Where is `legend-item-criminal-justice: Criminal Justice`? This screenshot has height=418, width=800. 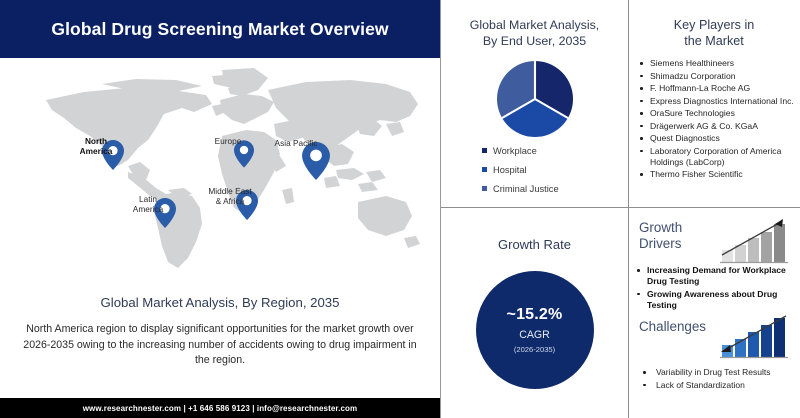
legend-item-criminal-justice: Criminal Justice is located at coordinates (557, 188).